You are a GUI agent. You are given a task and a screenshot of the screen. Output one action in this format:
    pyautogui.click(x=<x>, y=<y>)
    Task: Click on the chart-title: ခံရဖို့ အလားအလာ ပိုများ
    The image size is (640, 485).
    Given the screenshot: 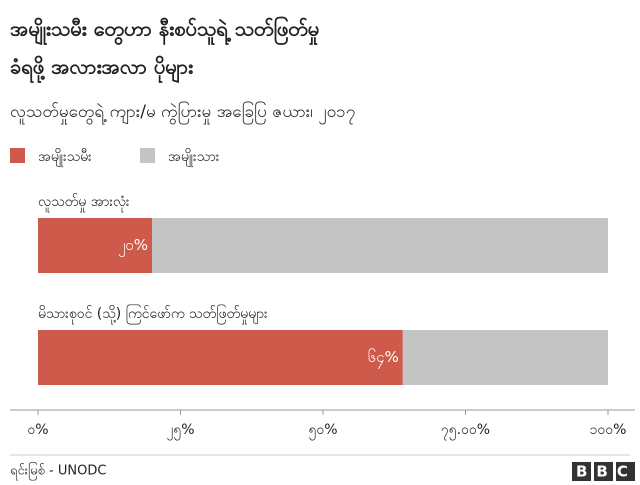 What is the action you would take?
    pyautogui.click(x=101, y=69)
    